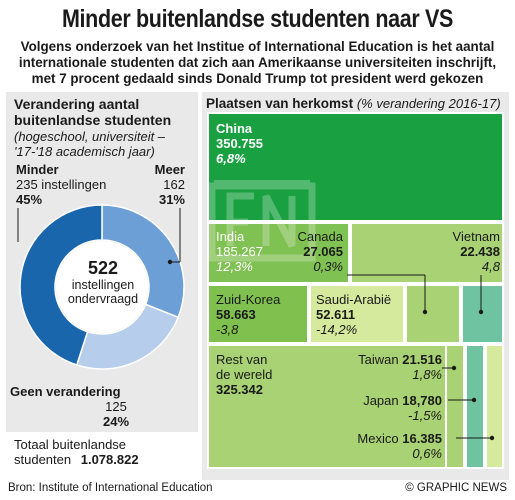 Image resolution: width=515 pixels, height=500 pixels. Describe the element at coordinates (37, 169) in the screenshot. I see `minder-label: Minder` at that location.